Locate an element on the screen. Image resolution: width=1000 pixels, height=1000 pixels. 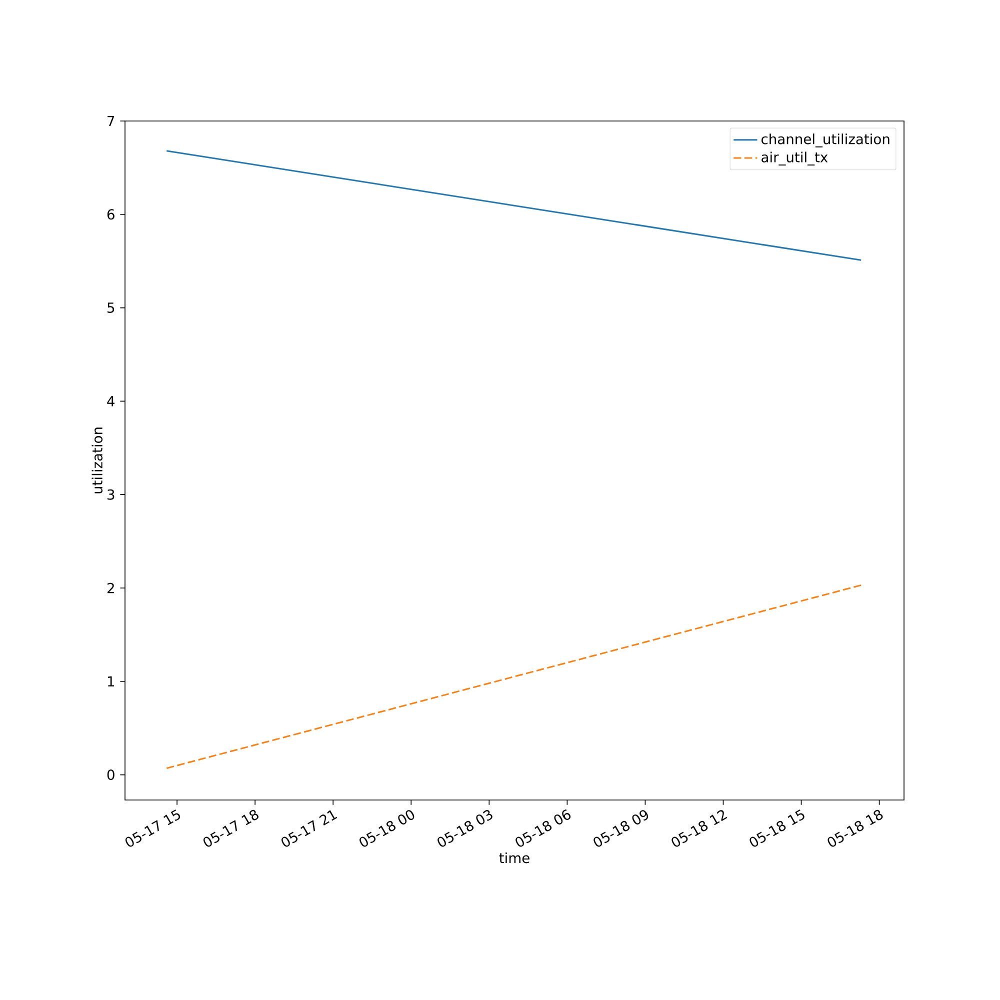
y-tick-label: 1 is located at coordinates (111, 681).